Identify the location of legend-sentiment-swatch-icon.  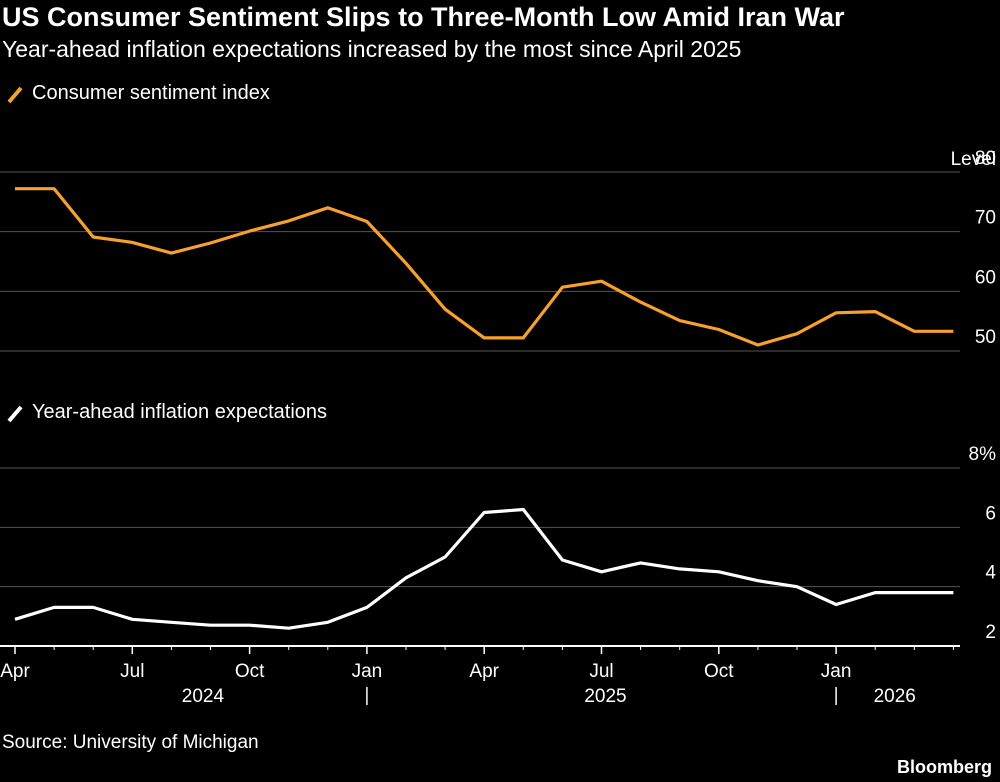
(15, 94).